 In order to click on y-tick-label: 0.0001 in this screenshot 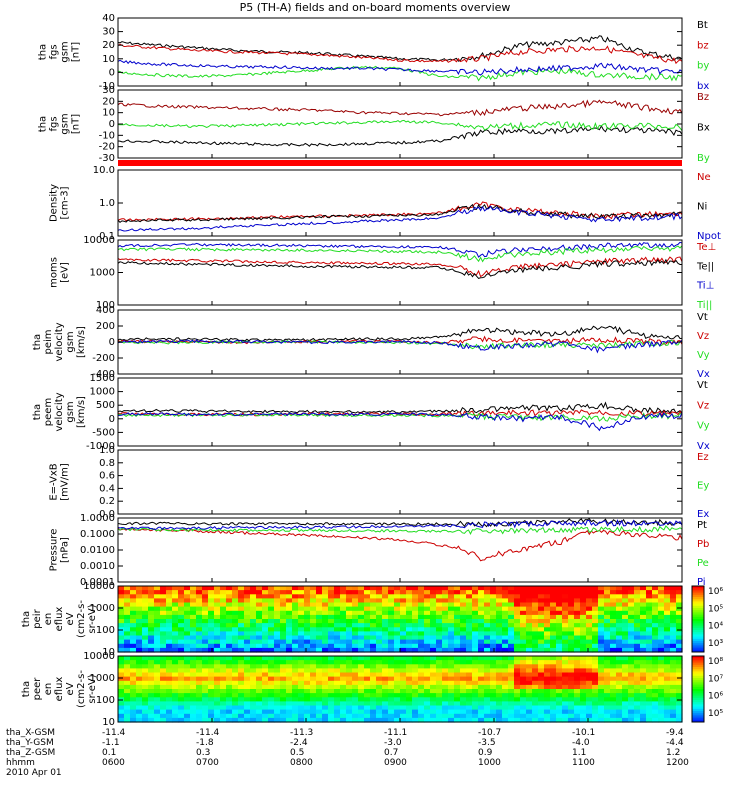, I will do `click(97, 582)`.